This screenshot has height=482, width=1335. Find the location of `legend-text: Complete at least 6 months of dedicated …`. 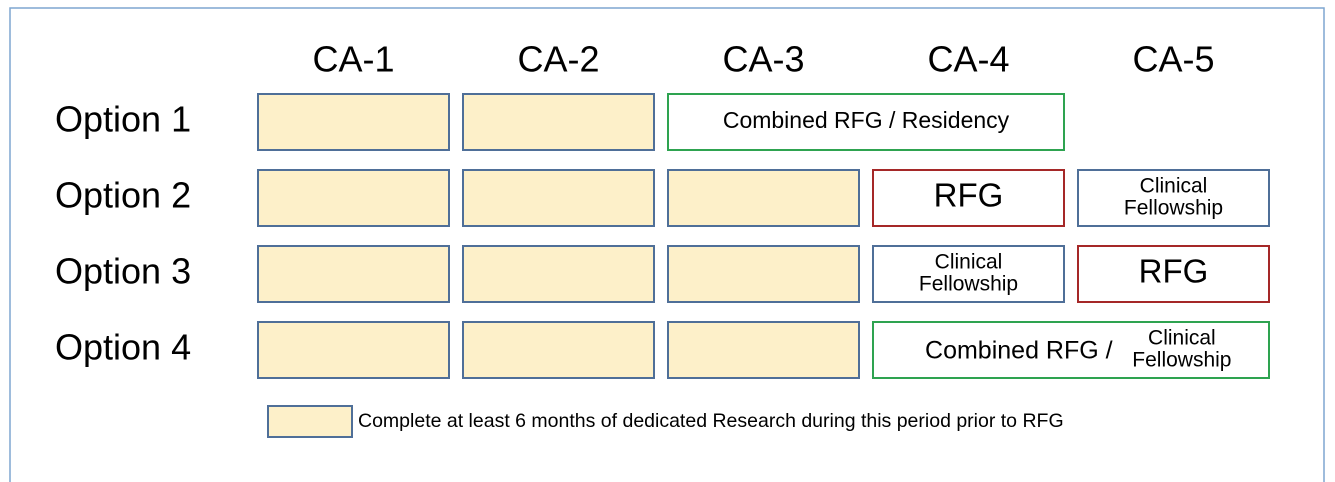

legend-text: Complete at least 6 months of dedicated … is located at coordinates (711, 421).